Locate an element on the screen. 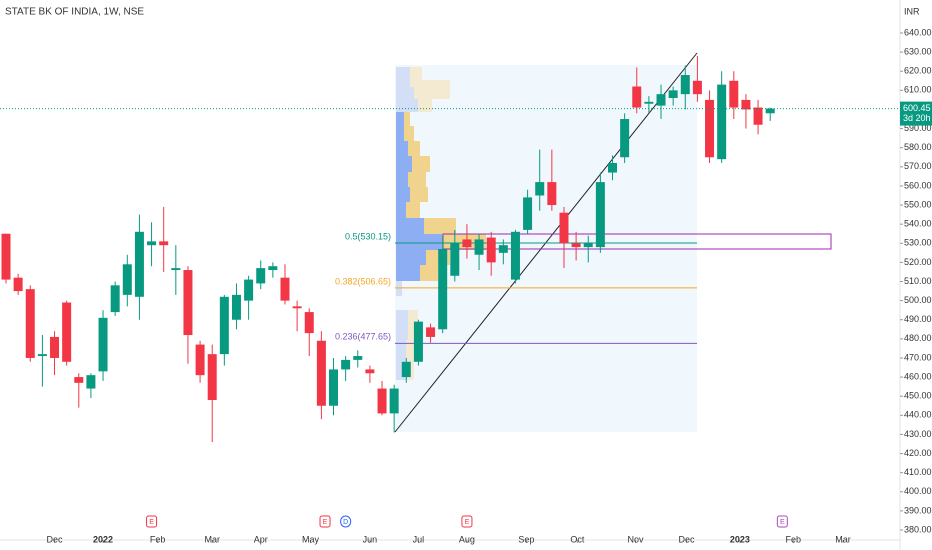 Image resolution: width=932 pixels, height=550 pixels. y-tick-label: 510.00 is located at coordinates (918, 281).